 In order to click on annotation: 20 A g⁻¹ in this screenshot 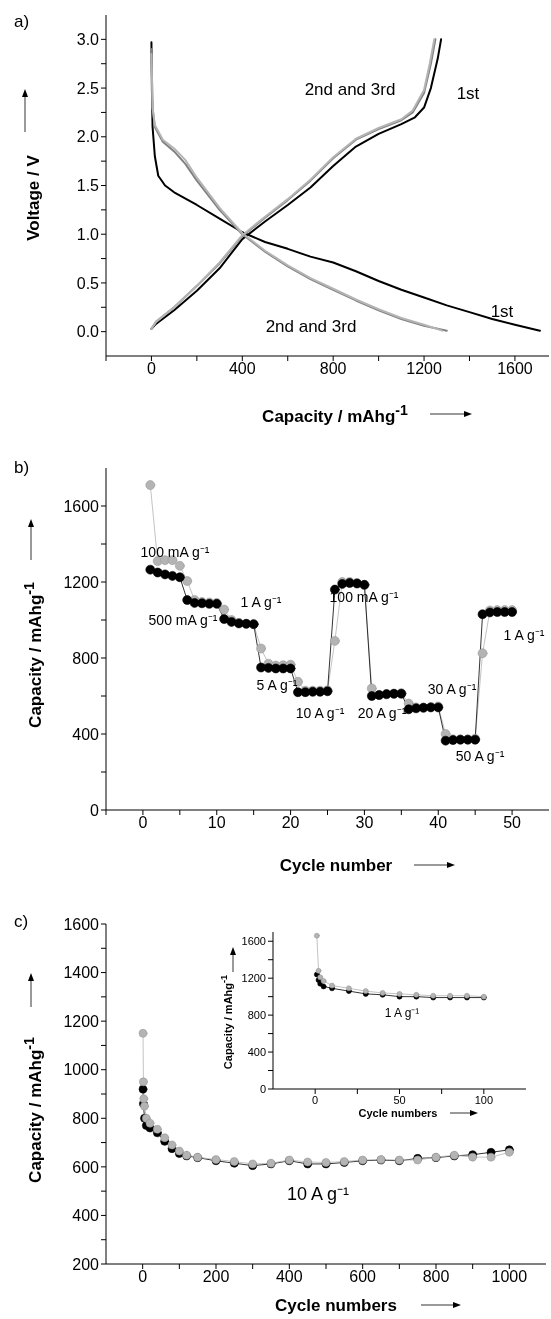, I will do `click(382, 713)`.